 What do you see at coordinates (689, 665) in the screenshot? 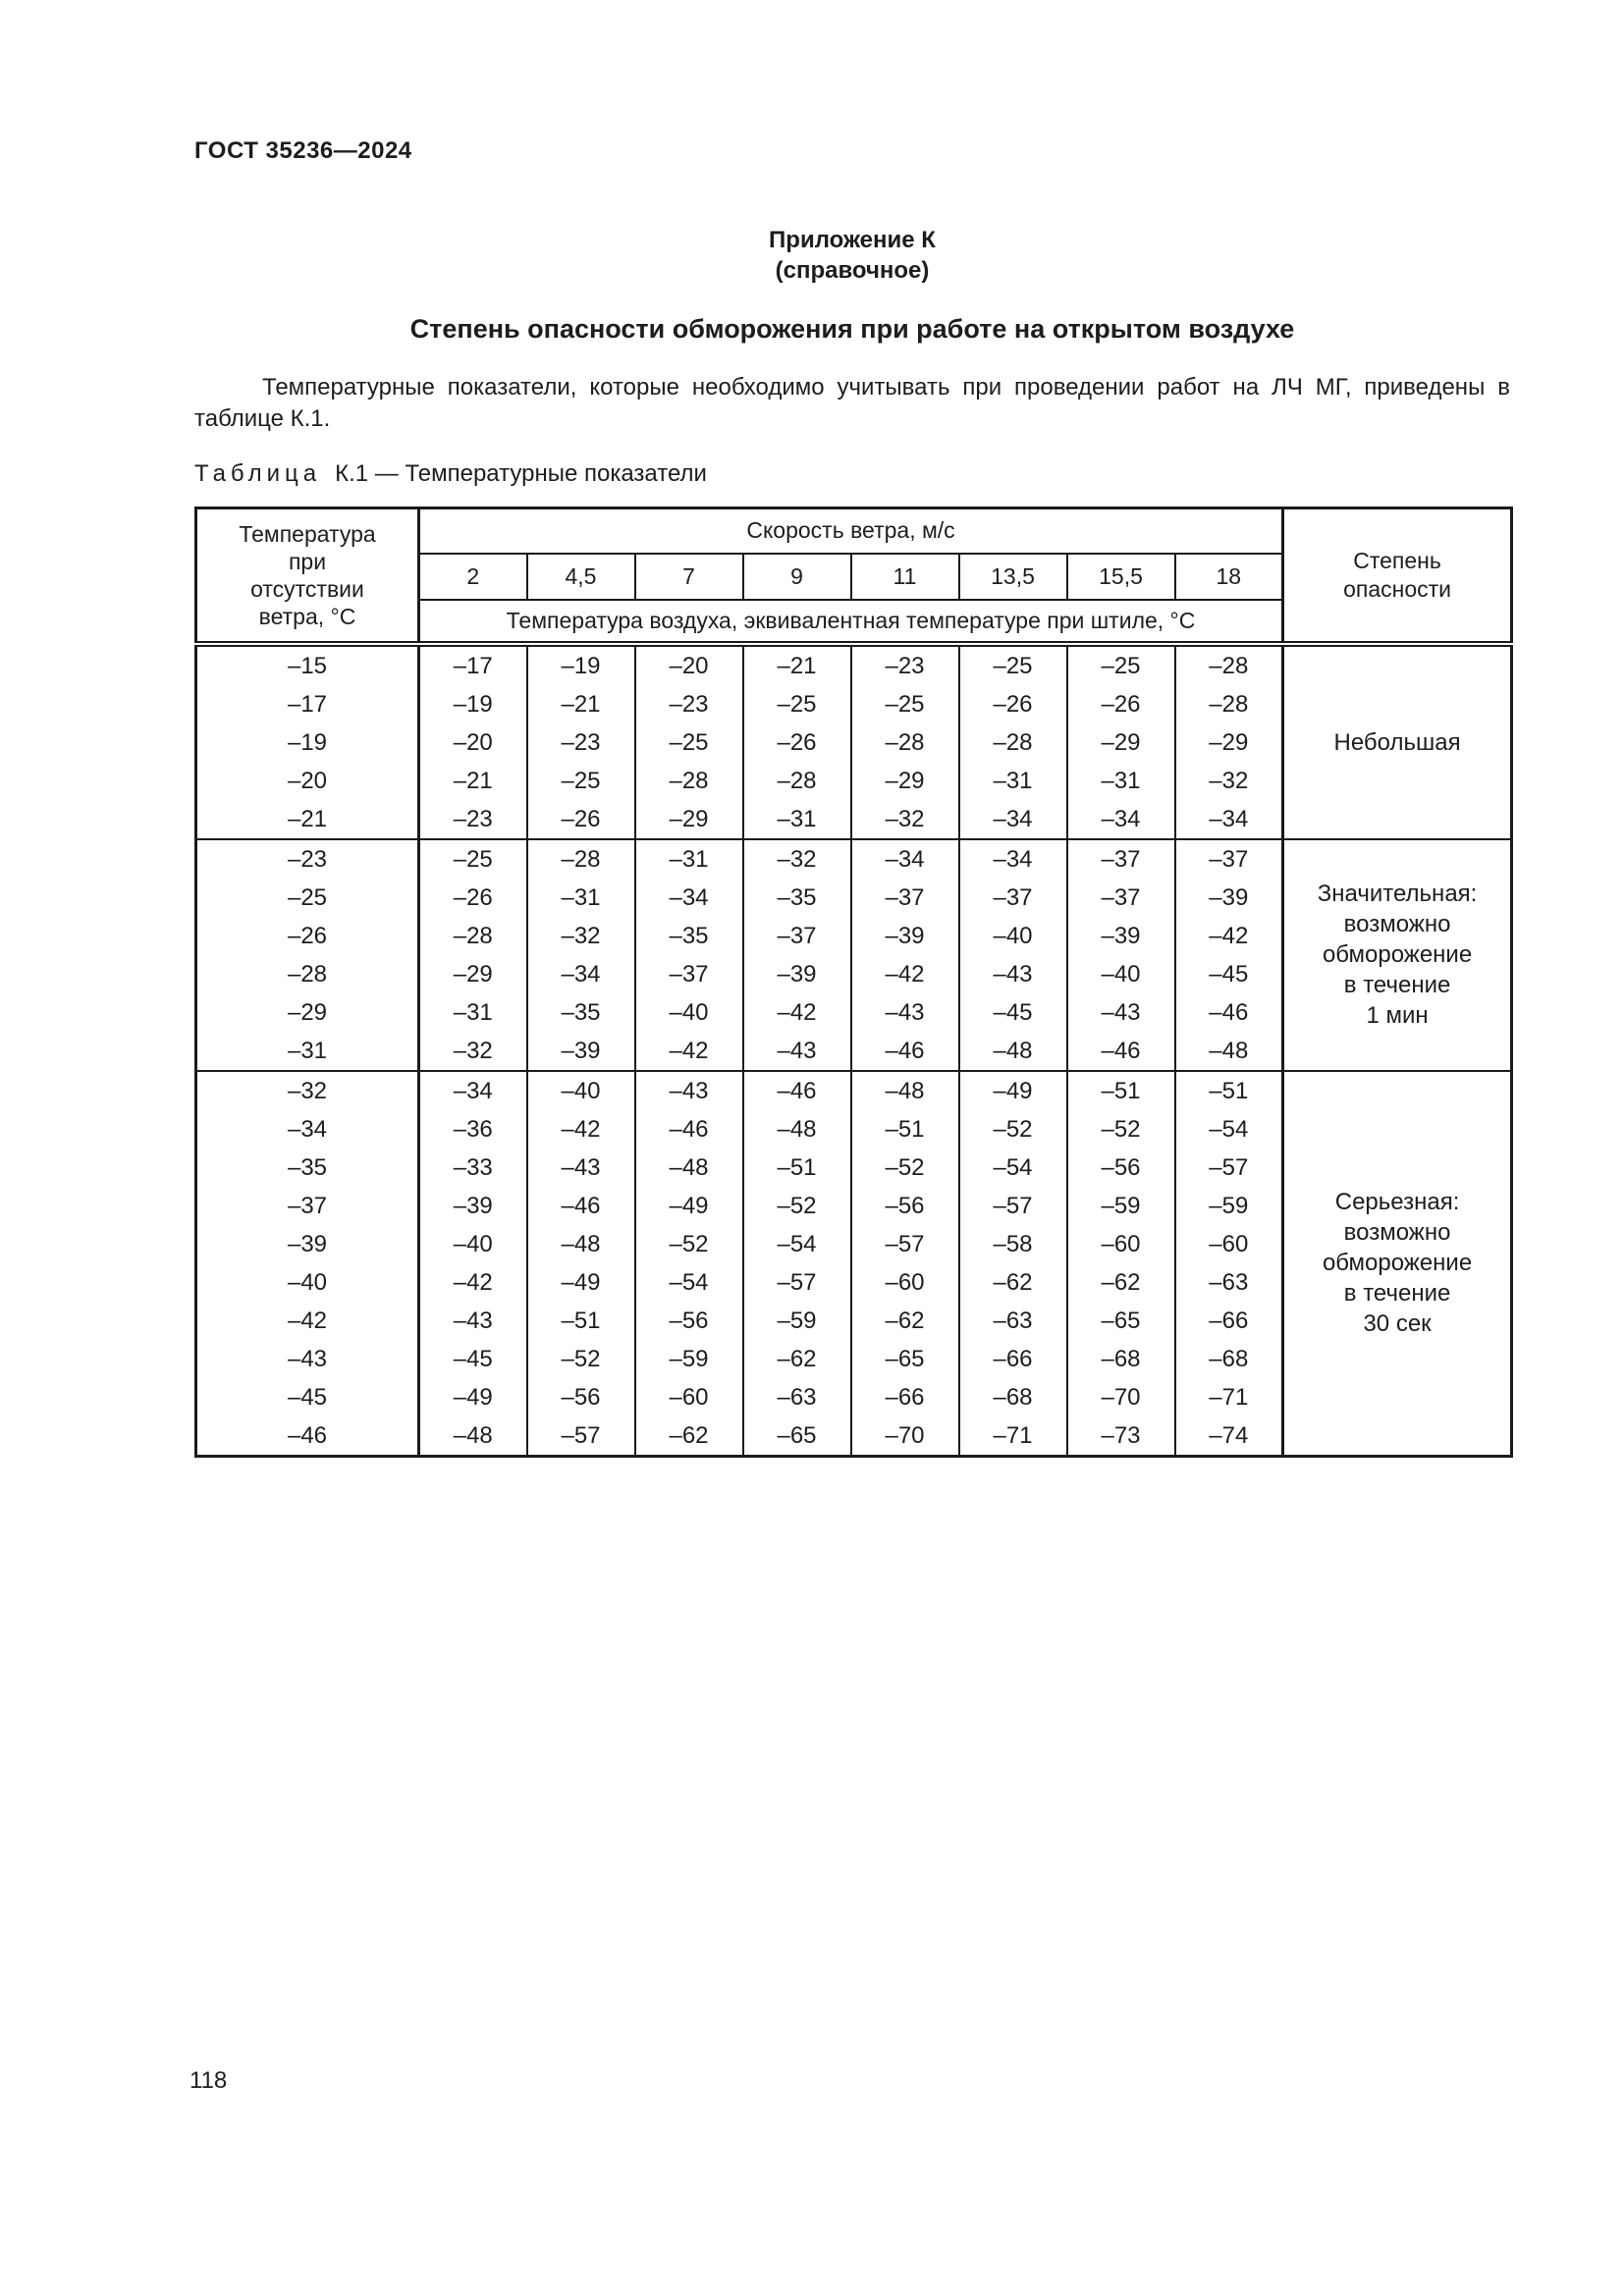
I see `equiv-temp-value: –20` at bounding box center [689, 665].